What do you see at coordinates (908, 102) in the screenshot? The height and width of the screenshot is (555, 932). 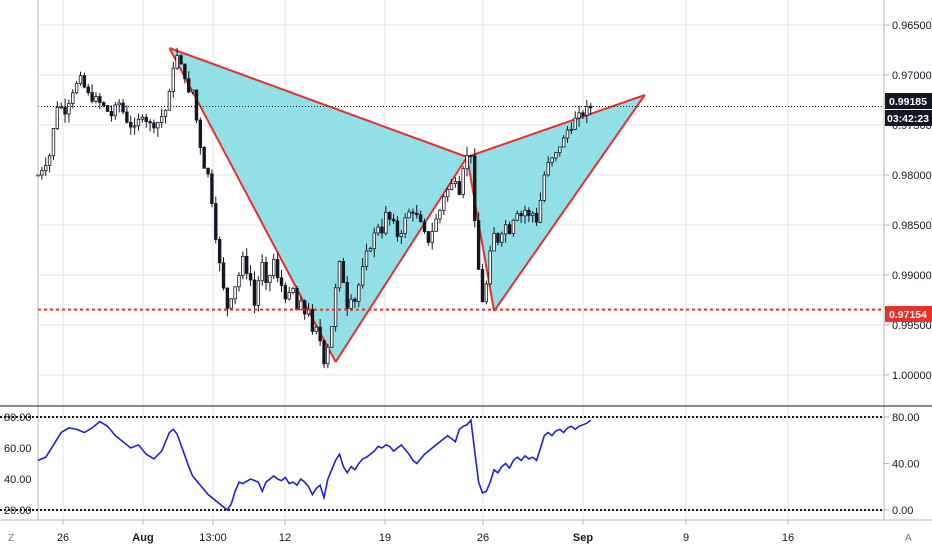 I see `current-price-label: 0.99185` at bounding box center [908, 102].